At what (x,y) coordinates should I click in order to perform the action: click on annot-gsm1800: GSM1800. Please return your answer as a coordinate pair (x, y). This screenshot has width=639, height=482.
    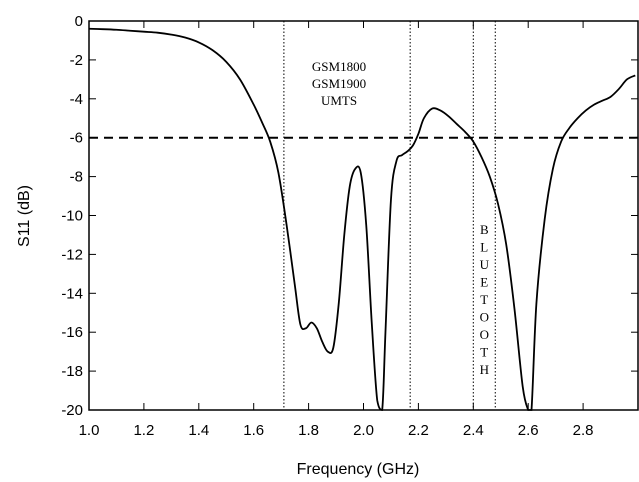
    Looking at the image, I should click on (339, 66).